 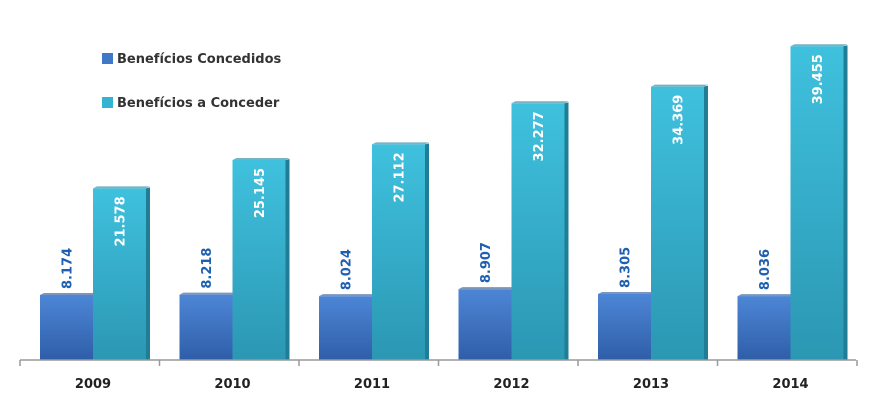 What do you see at coordinates (68, 268) in the screenshot?
I see `data-label-concedidos: 8.174` at bounding box center [68, 268].